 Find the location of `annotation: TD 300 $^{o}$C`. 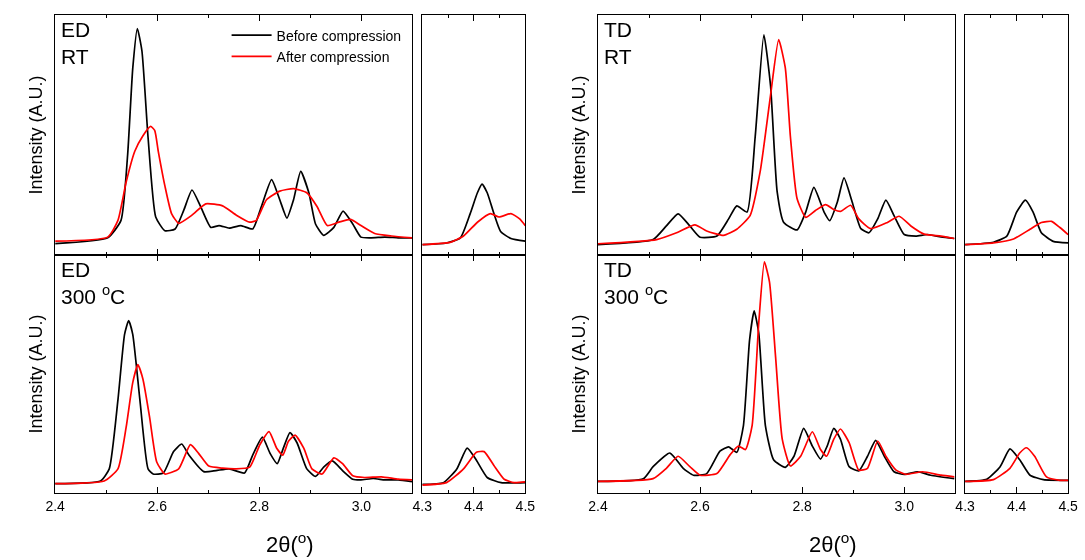

annotation: TD 300 $^{o}$C is located at coordinates (636, 283).